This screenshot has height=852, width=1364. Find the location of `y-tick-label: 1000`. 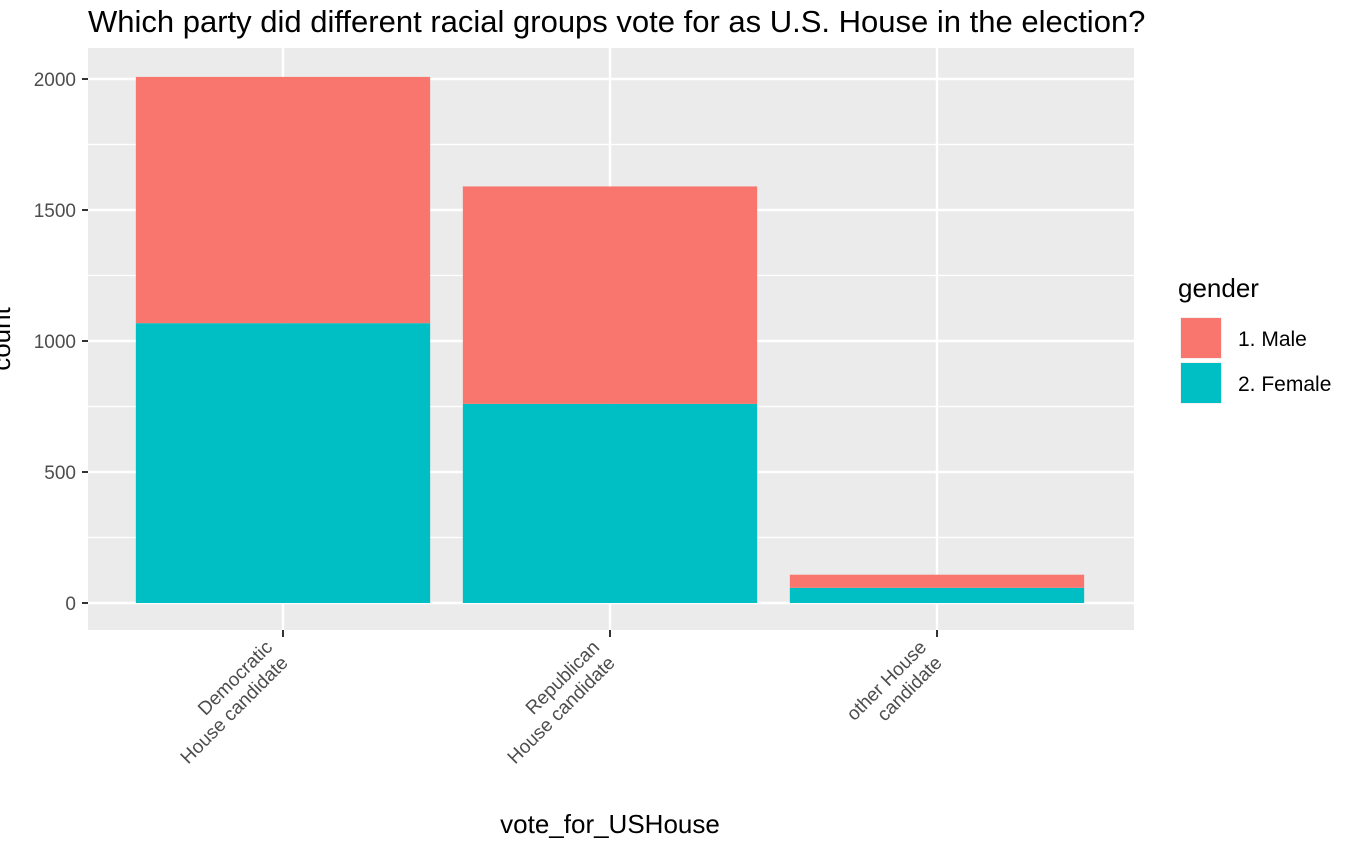

y-tick-label: 1000 is located at coordinates (55, 342).